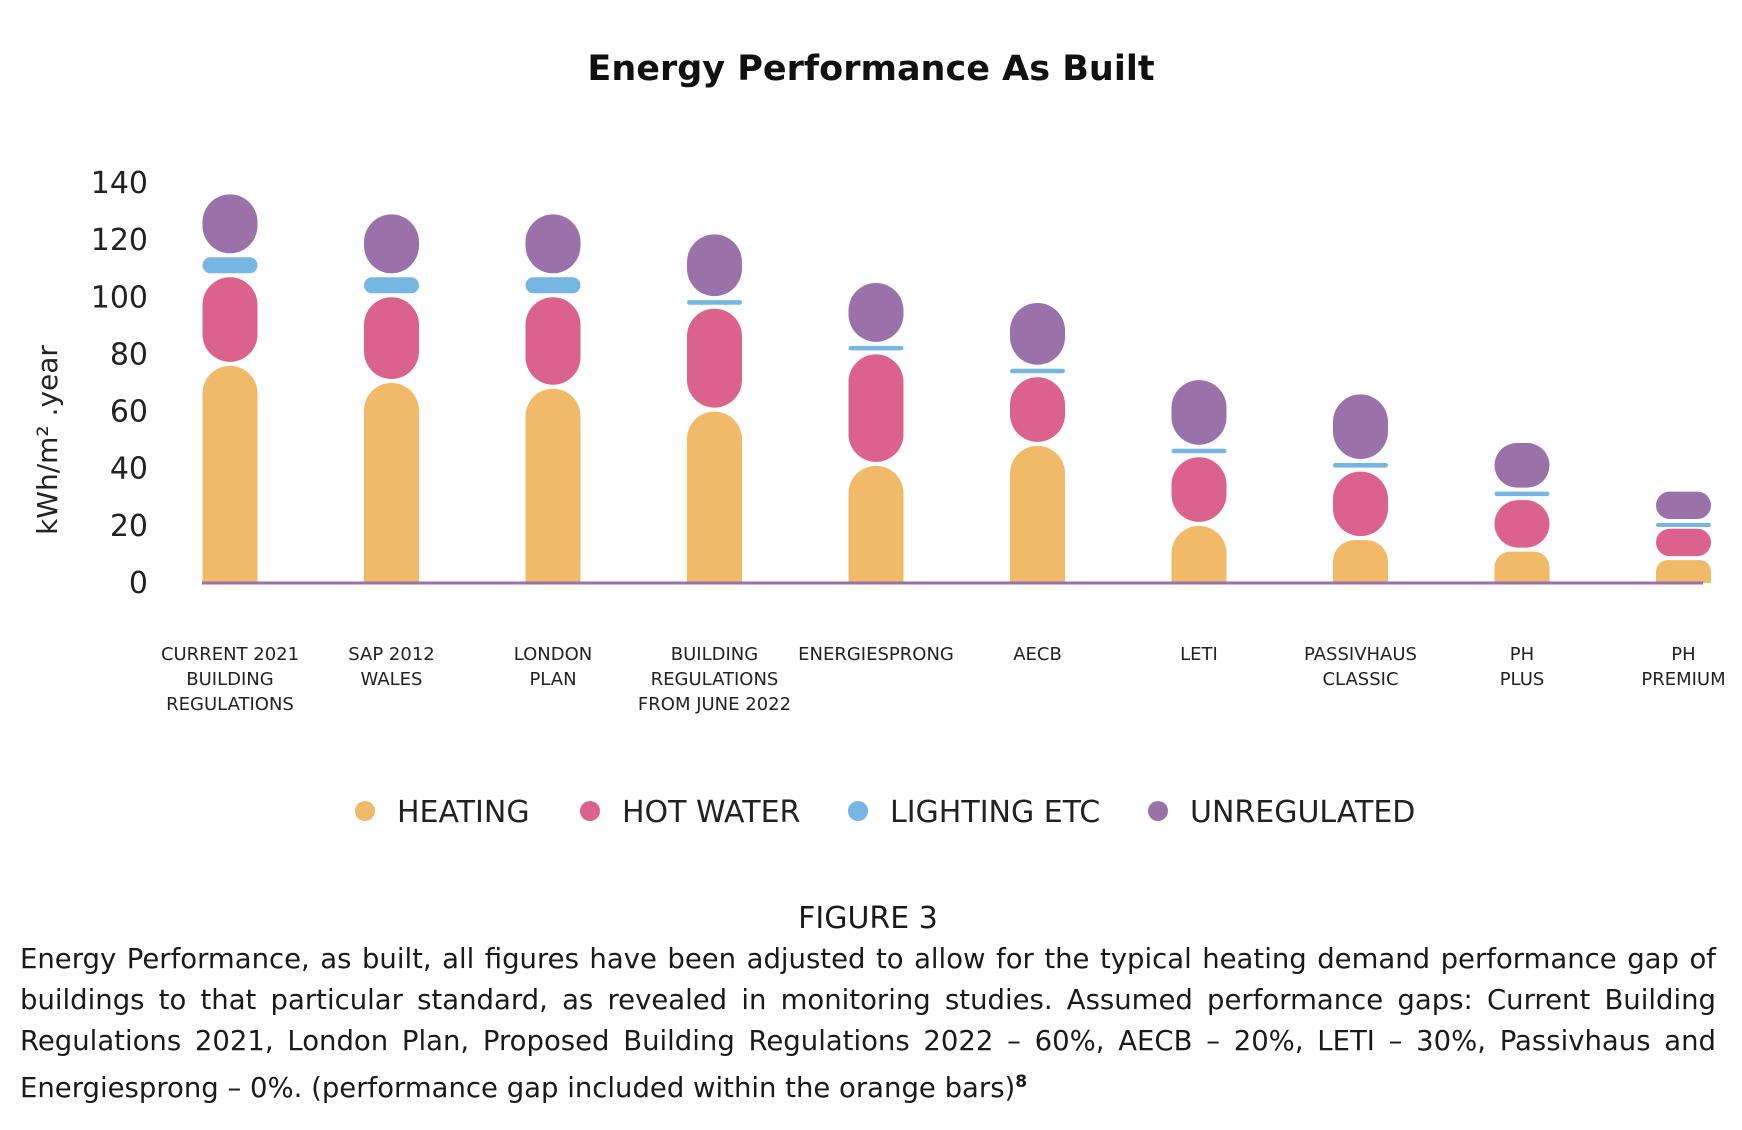  I want to click on x-category-label: FROM JUNE 2022, so click(714, 704).